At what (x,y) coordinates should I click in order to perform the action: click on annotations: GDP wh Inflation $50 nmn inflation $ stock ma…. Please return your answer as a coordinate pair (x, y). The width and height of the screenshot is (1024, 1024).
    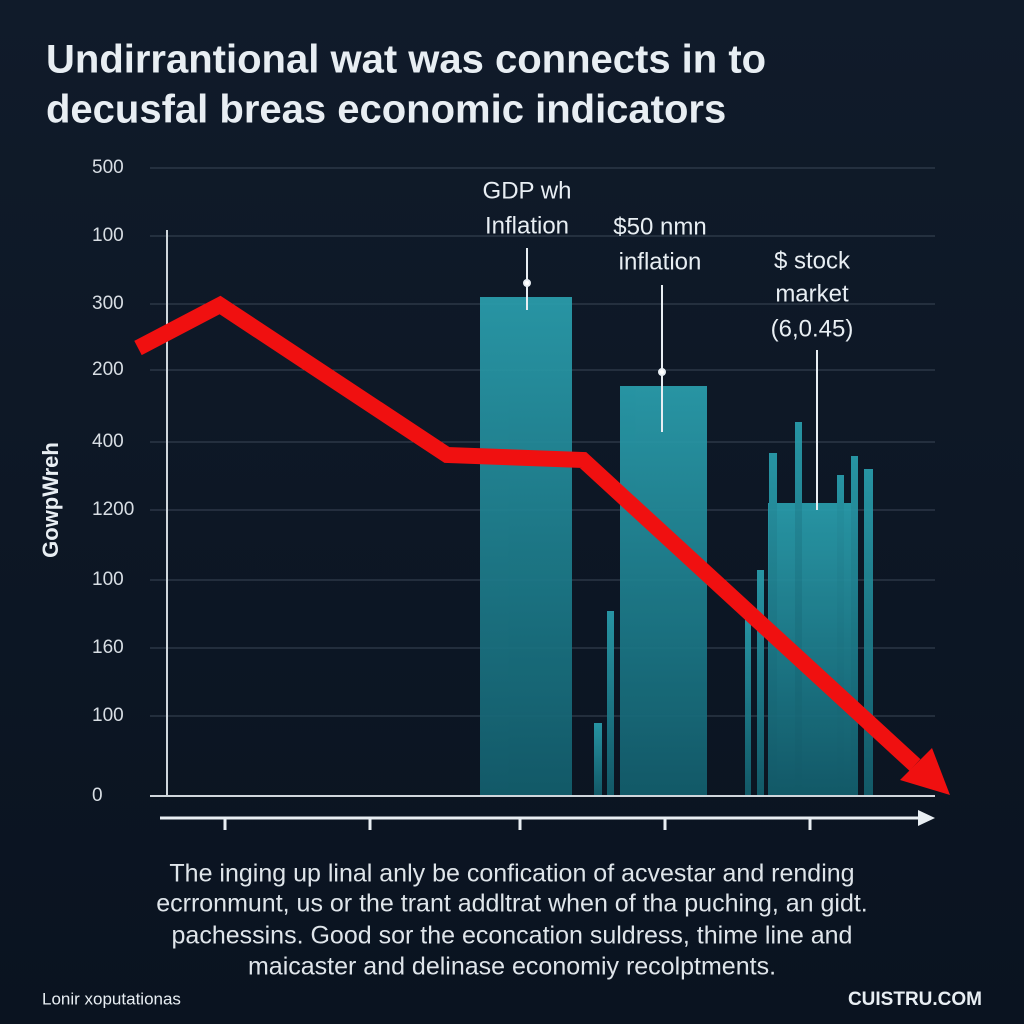
    Looking at the image, I should click on (668, 259).